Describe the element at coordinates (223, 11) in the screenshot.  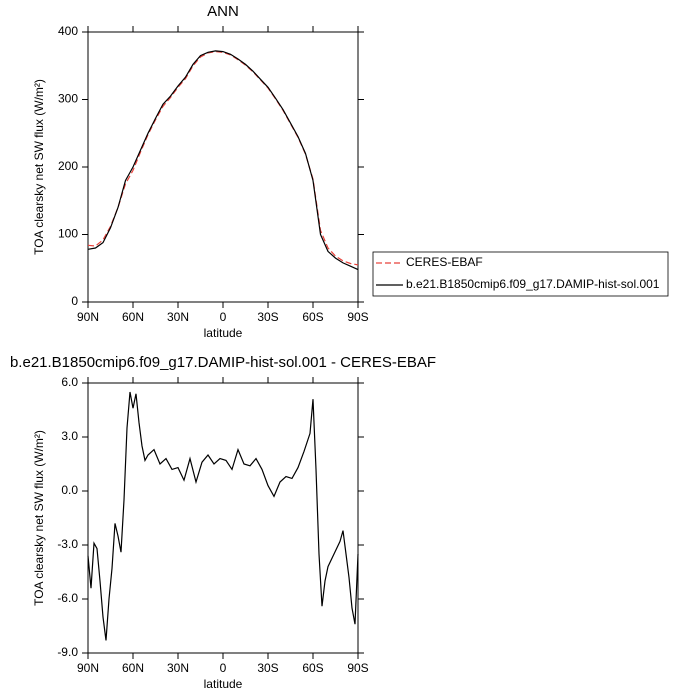
I see `chart-title: ANN` at that location.